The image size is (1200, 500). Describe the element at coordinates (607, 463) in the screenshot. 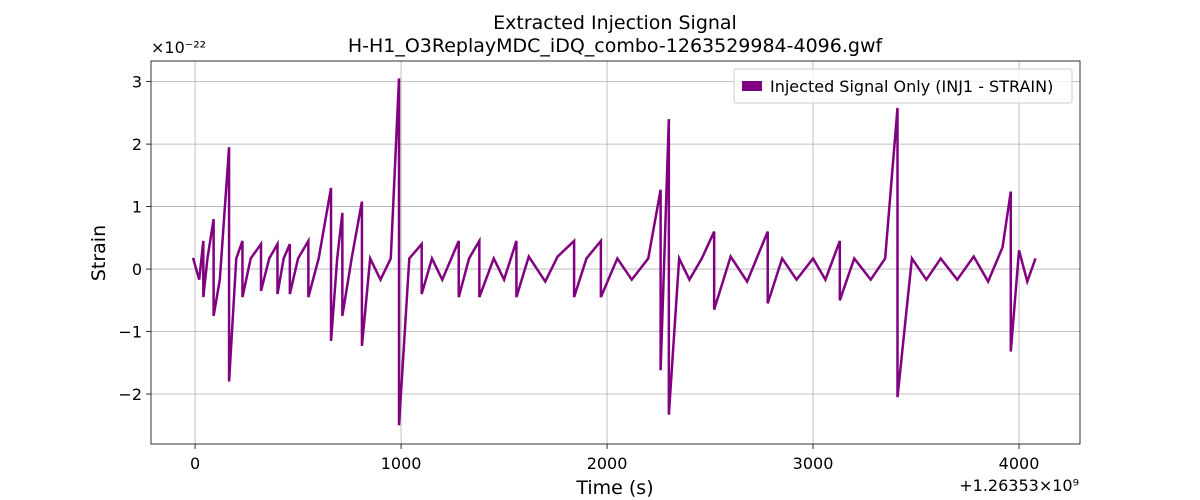

I see `x-tick-label: 2000` at that location.